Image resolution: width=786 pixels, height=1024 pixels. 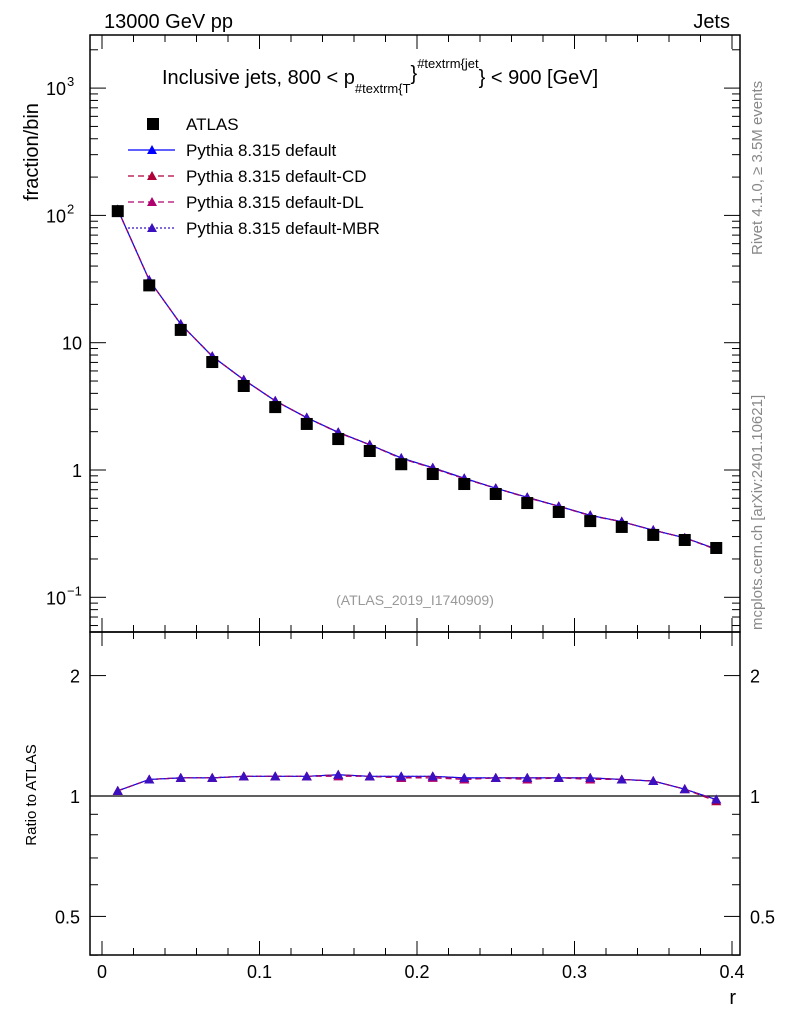 What do you see at coordinates (276, 176) in the screenshot?
I see `legend-label: Pythia 8.315 default-CD` at bounding box center [276, 176].